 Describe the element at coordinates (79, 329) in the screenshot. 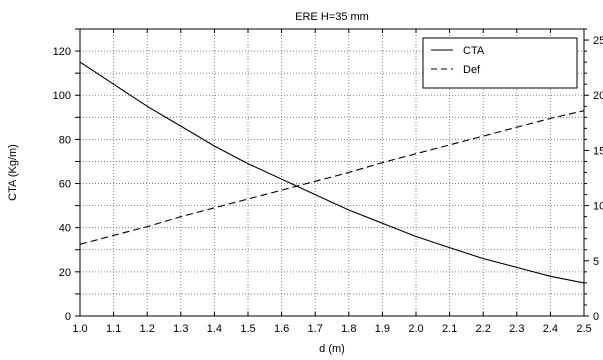

I see `x-tick-label: 1.0` at that location.